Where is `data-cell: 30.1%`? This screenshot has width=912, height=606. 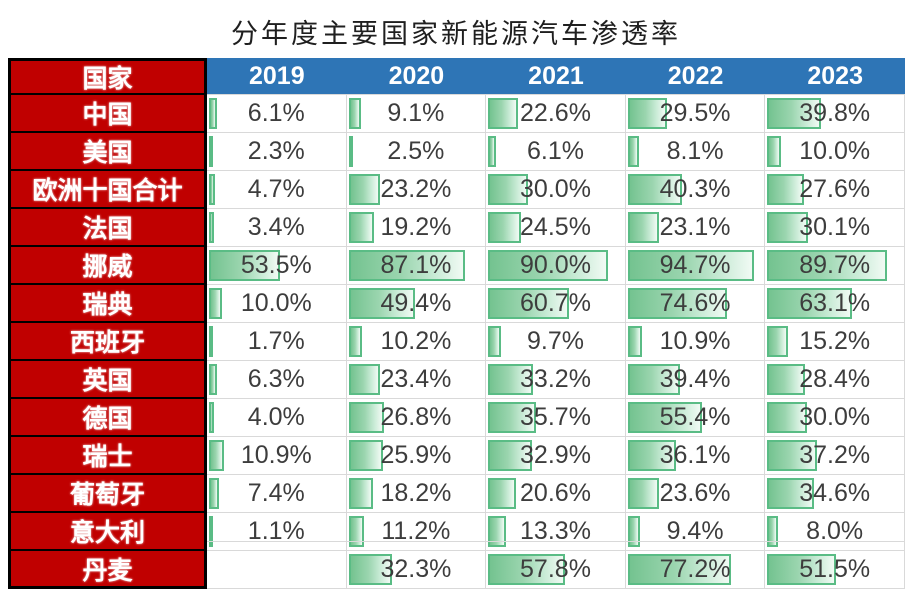
data-cell: 30.1% is located at coordinates (835, 228).